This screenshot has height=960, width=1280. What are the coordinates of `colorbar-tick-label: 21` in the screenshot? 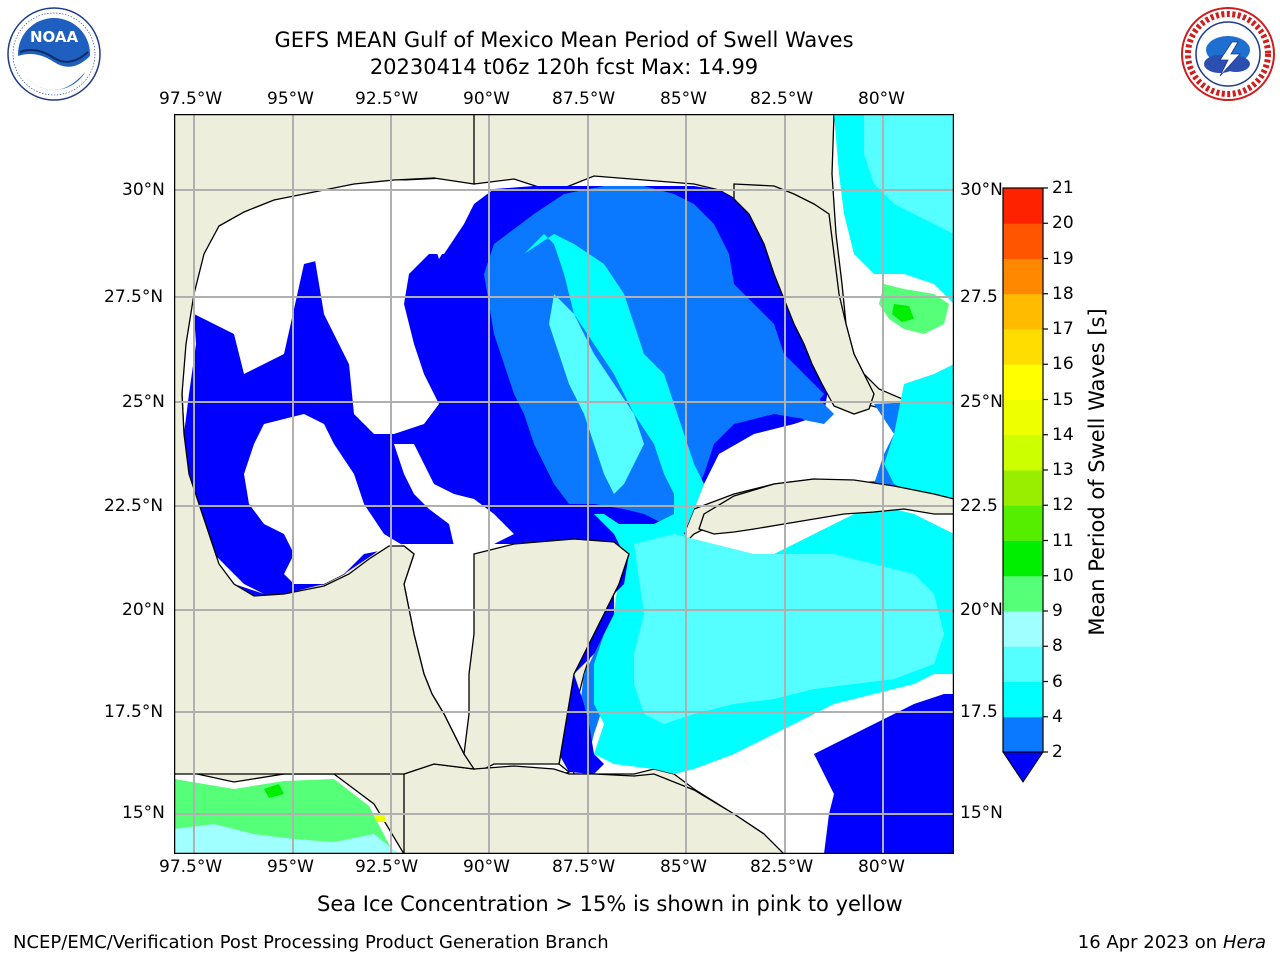 It's located at (1063, 188).